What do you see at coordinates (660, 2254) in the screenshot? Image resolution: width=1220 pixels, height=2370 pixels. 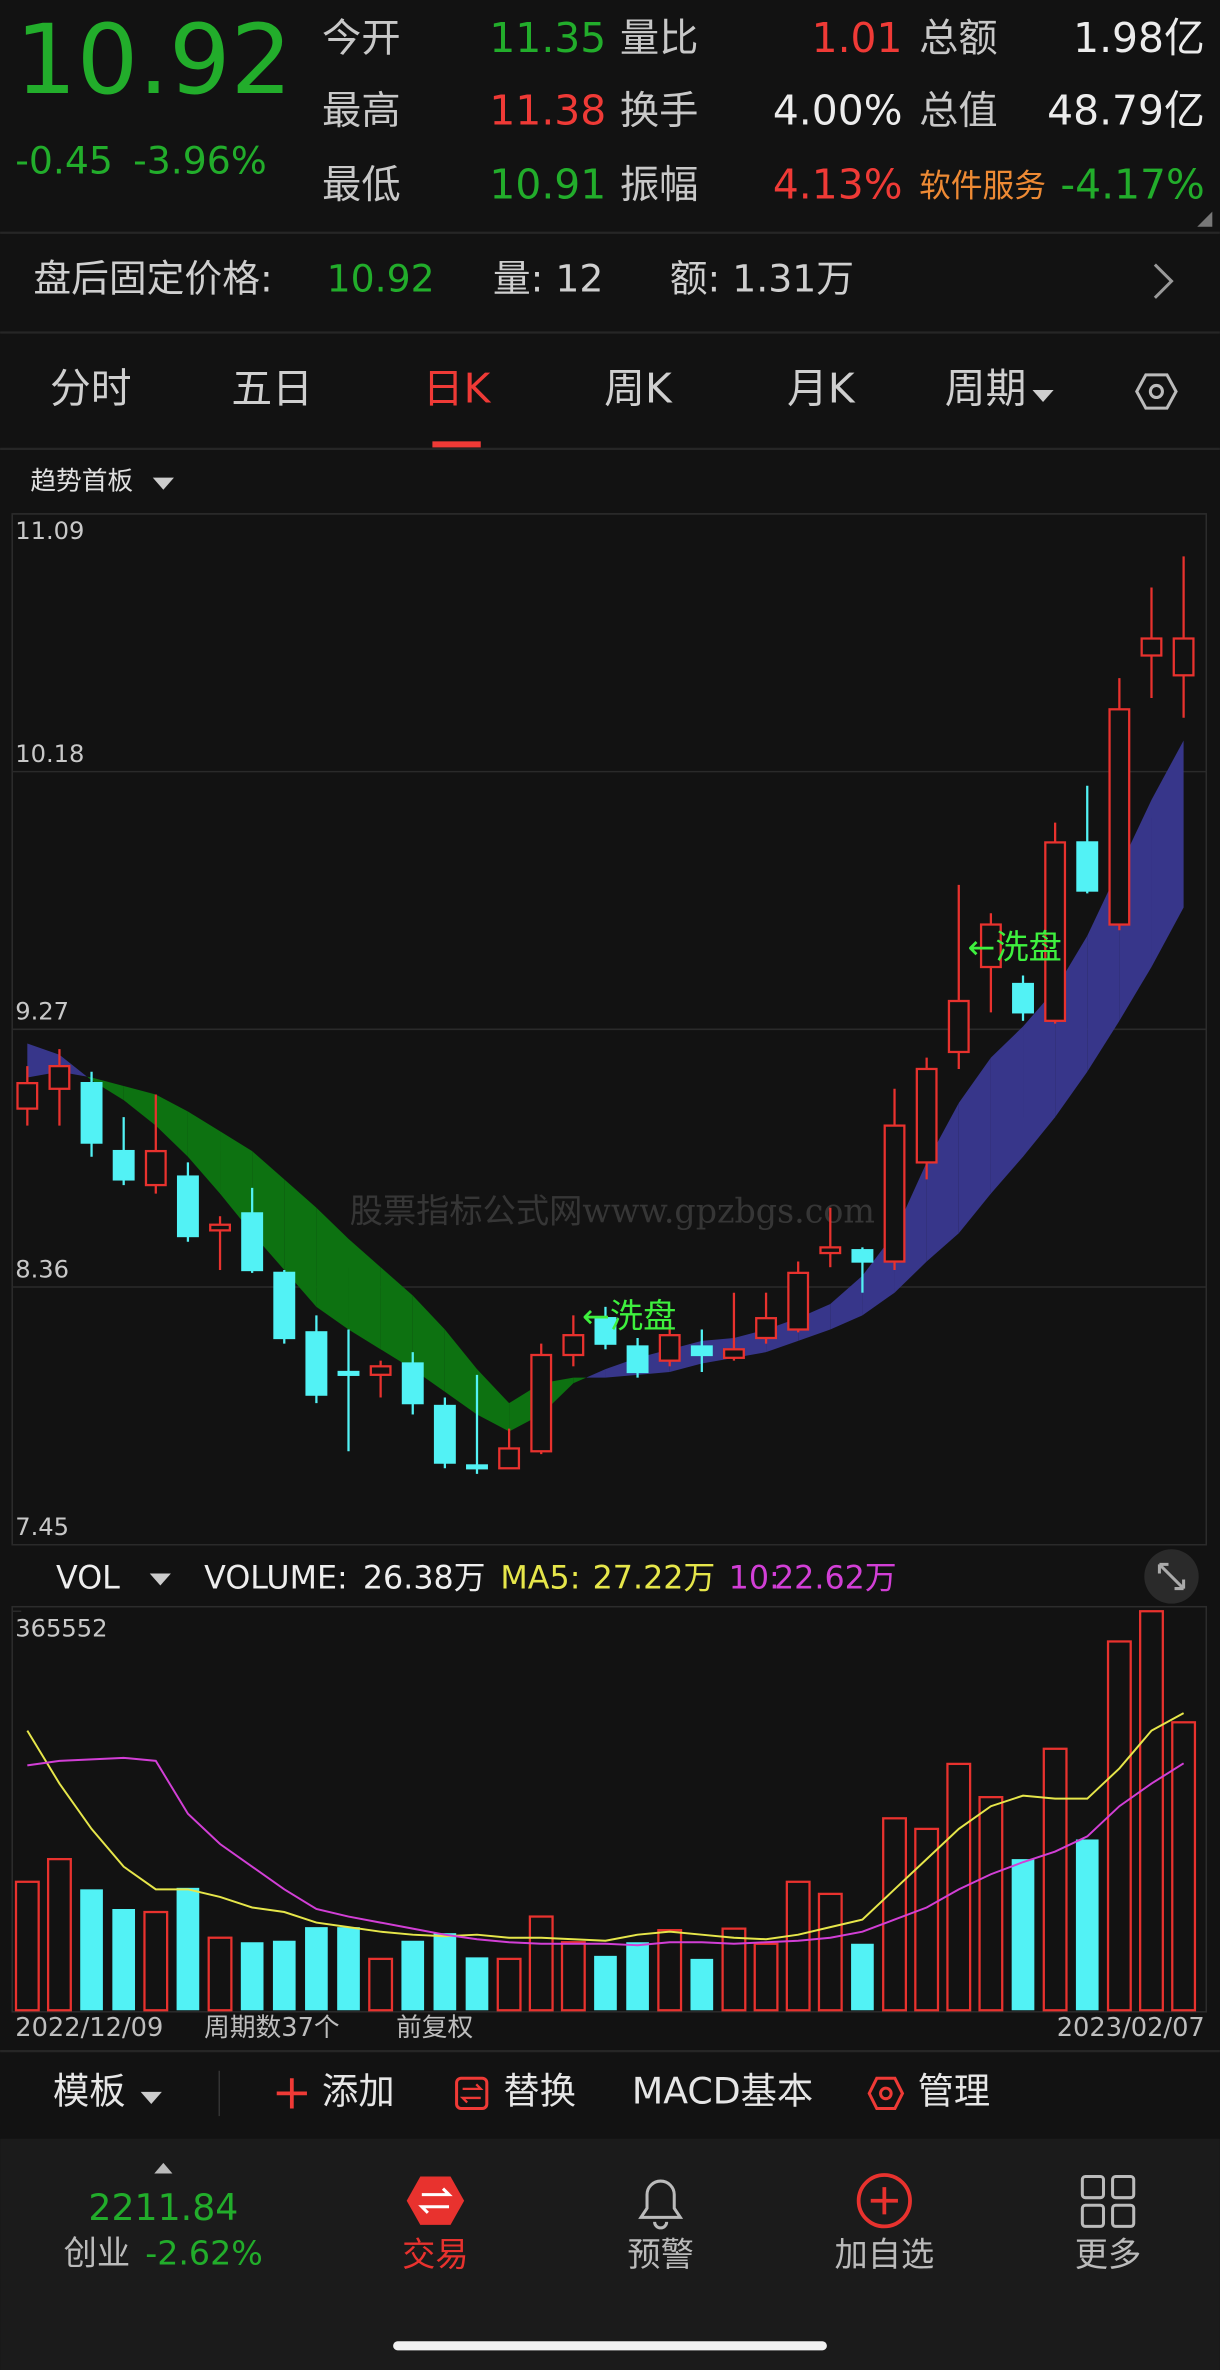 I see `nav-item: 预警` at bounding box center [660, 2254].